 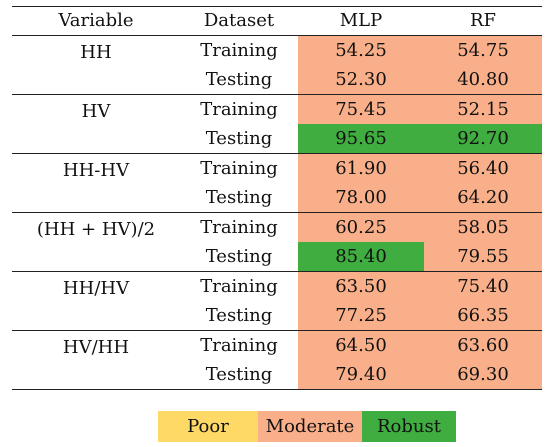 What do you see at coordinates (361, 197) in the screenshot?
I see `mlp-cell: 78.00` at bounding box center [361, 197].